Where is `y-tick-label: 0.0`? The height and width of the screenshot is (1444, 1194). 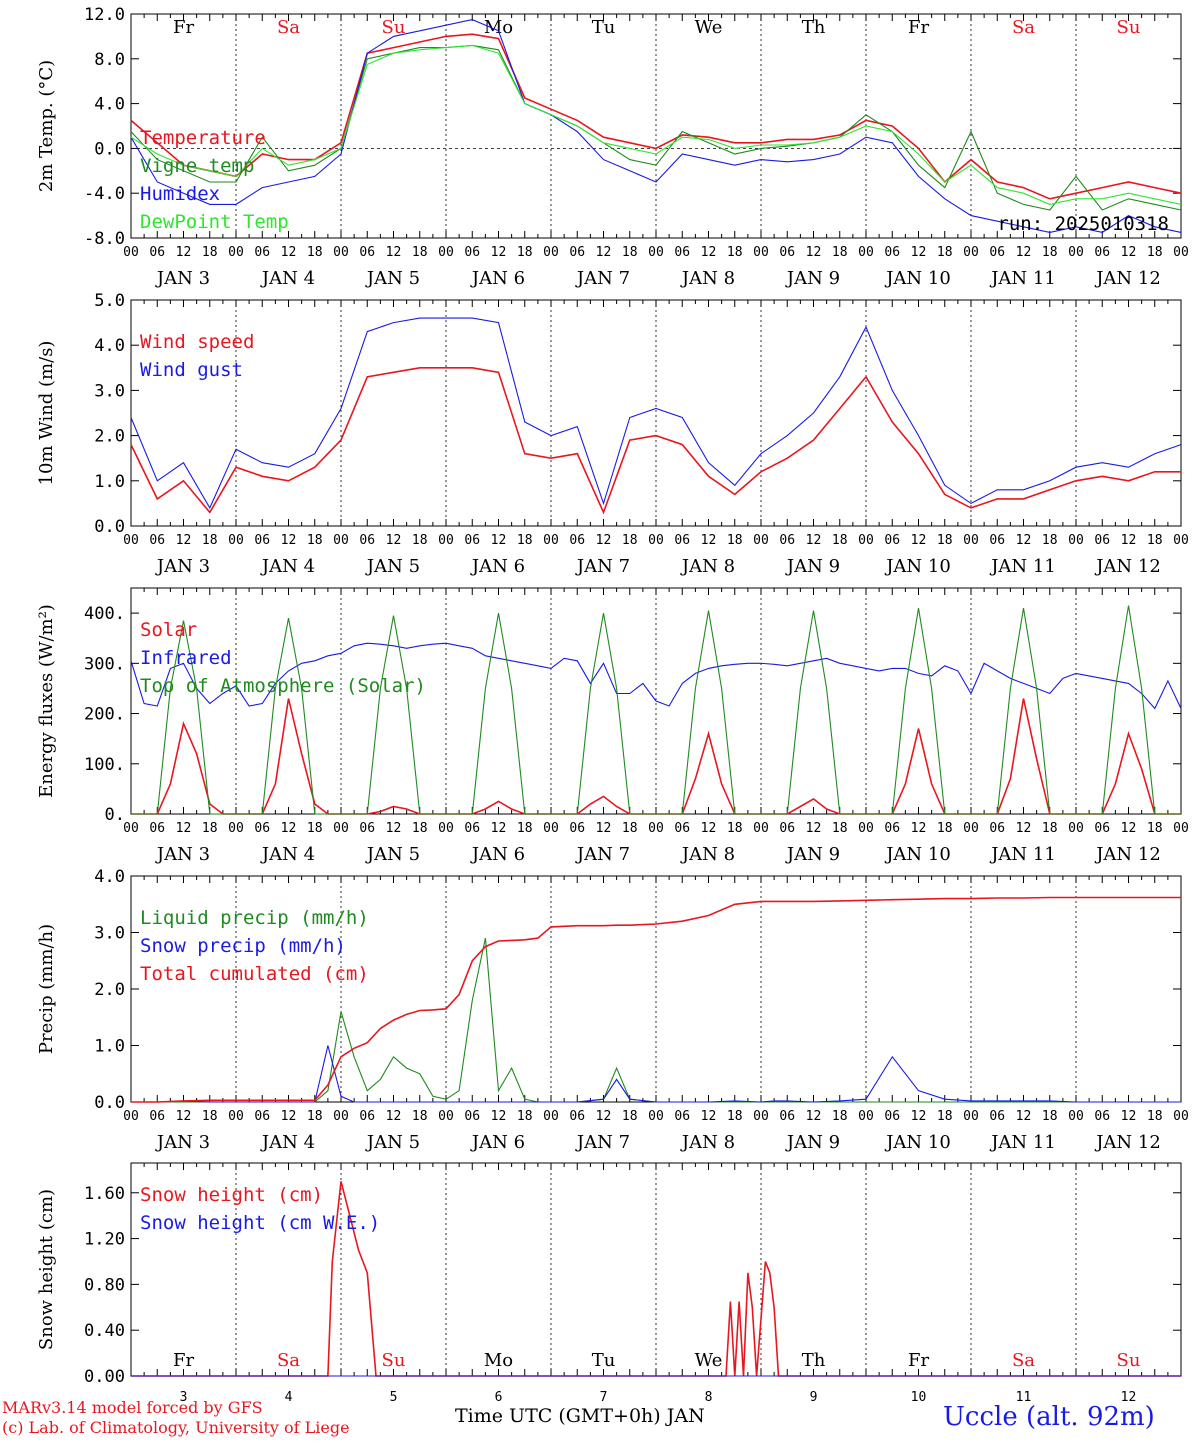 y-tick-label: 0.0 is located at coordinates (109, 149).